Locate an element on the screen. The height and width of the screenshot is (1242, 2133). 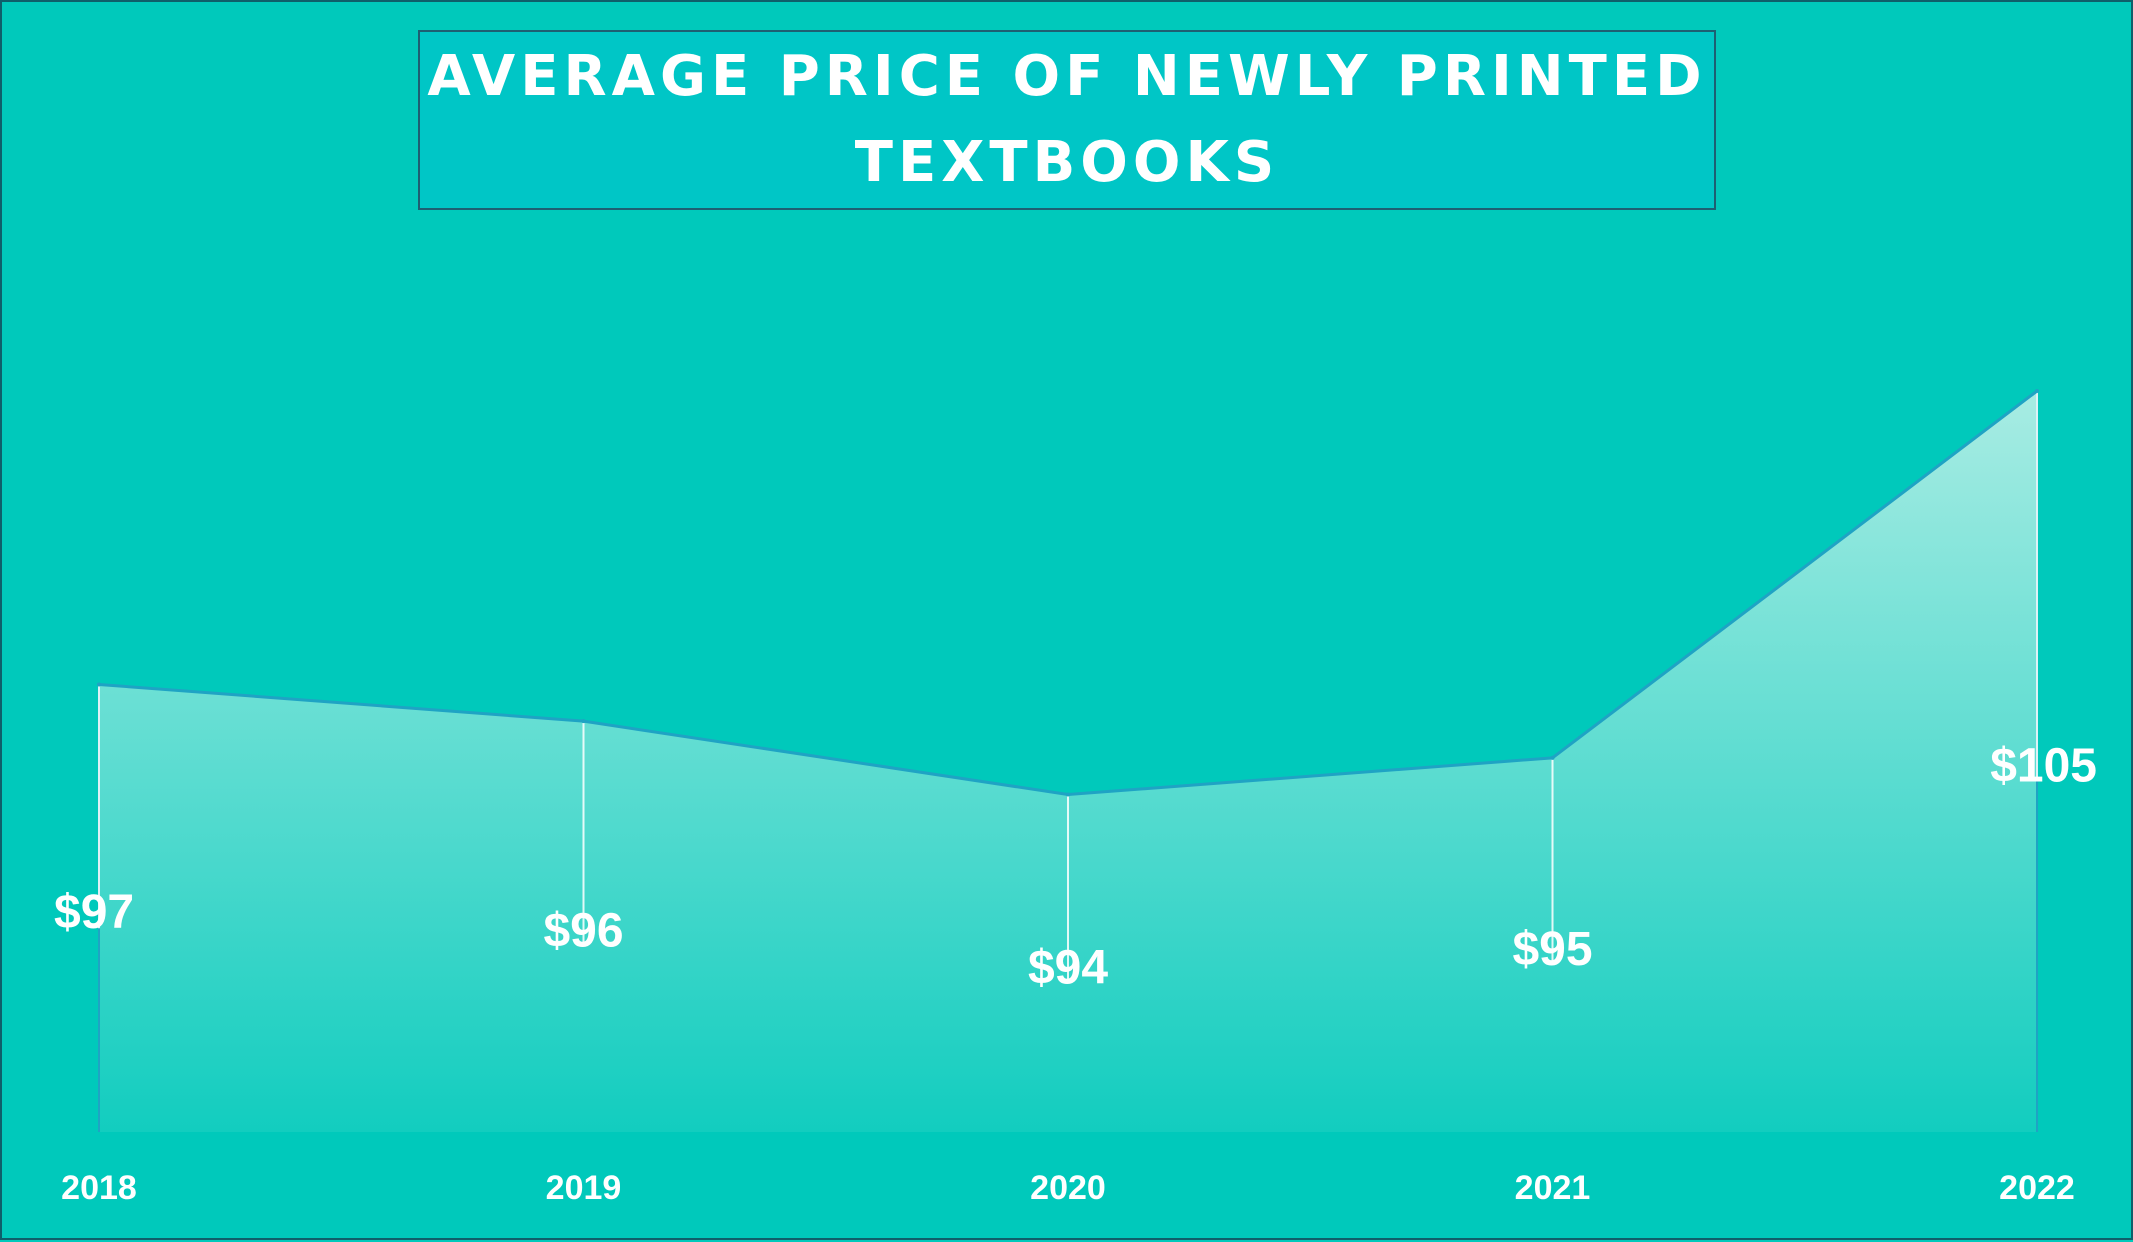
chart-title: AVERAGE PRICE OF NEWLY PRINTED TEXTBOOKS is located at coordinates (1067, 119).